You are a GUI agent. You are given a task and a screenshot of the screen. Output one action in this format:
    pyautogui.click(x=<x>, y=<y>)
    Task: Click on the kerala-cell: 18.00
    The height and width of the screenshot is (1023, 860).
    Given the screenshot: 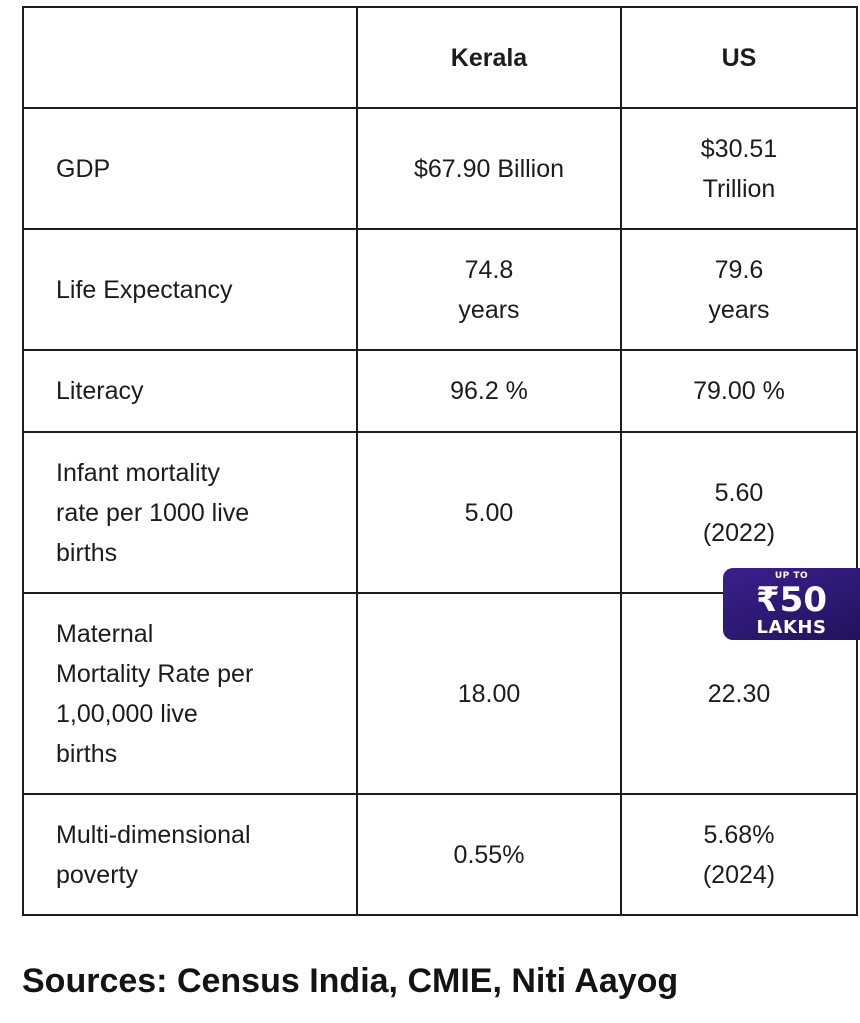 What is the action you would take?
    pyautogui.click(x=489, y=693)
    